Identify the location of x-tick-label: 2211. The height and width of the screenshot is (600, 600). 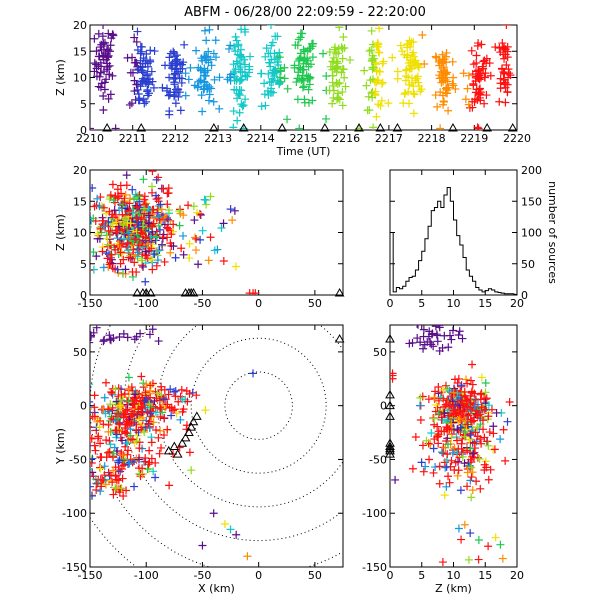
(133, 138).